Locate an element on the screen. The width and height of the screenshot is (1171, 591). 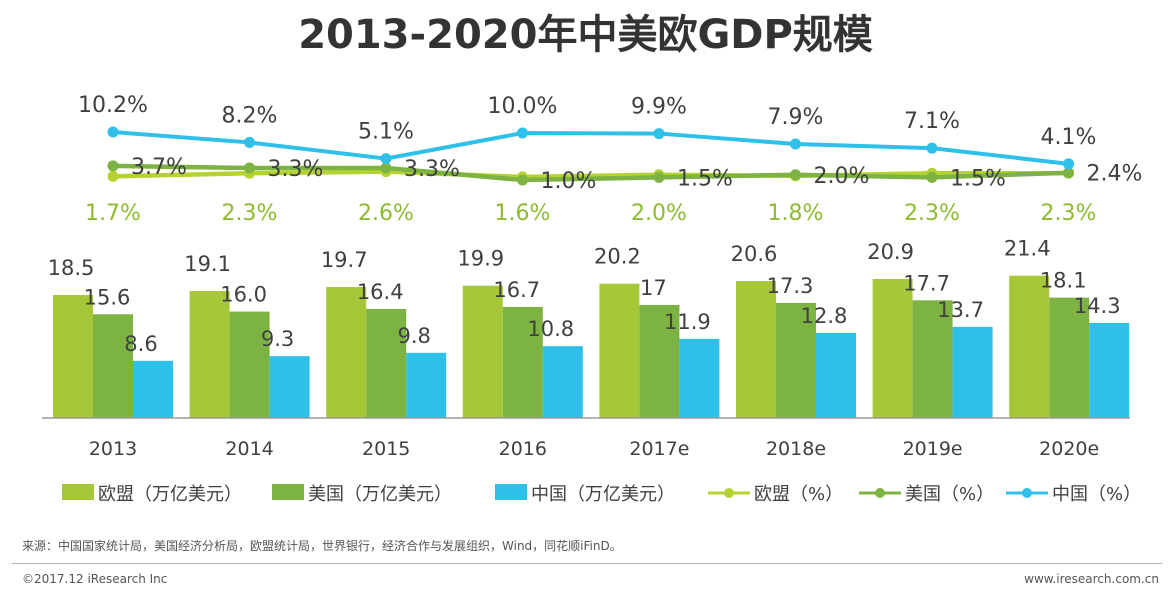
bar-label-us-2013: 15.6 is located at coordinates (107, 297).